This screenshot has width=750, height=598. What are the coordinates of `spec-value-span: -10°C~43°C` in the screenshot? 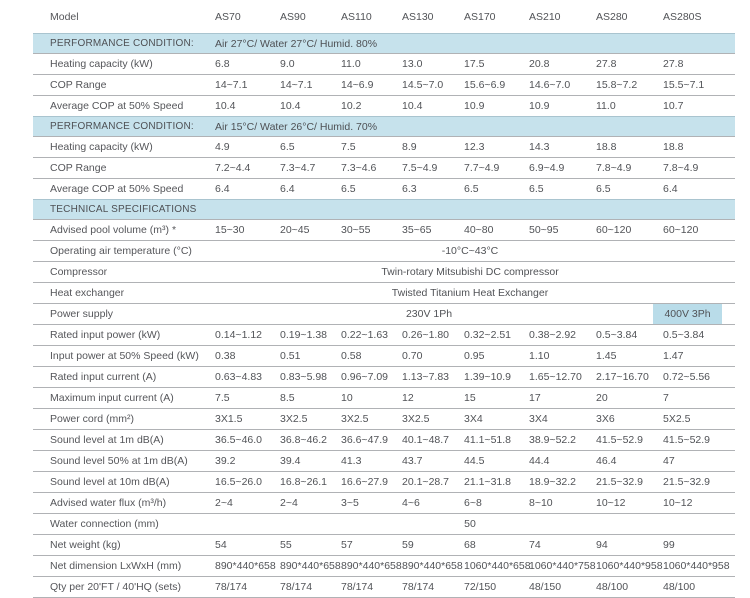 It's located at (470, 251).